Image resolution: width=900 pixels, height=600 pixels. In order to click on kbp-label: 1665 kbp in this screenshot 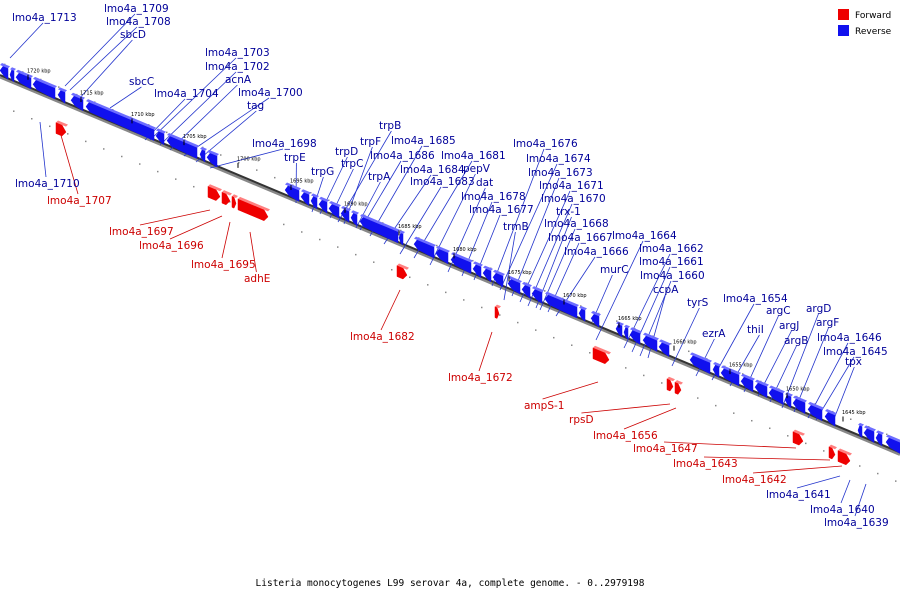, I will do `click(630, 319)`.